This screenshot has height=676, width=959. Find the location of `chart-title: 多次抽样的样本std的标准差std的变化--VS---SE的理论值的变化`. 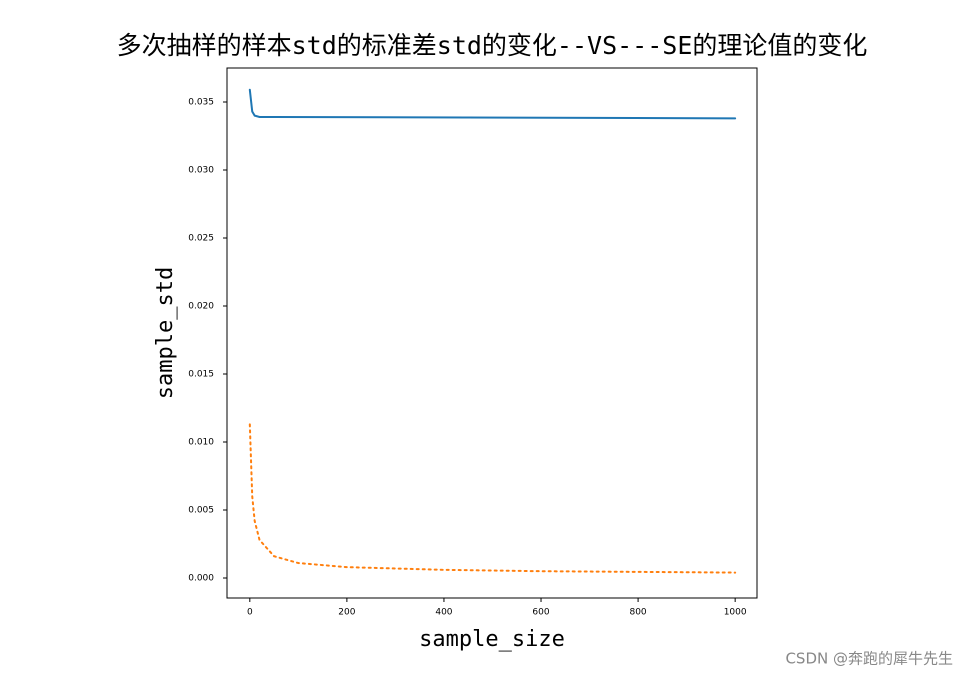

chart-title: 多次抽样的样本std的标准差std的变化--VS---SE的理论值的变化 is located at coordinates (492, 45).